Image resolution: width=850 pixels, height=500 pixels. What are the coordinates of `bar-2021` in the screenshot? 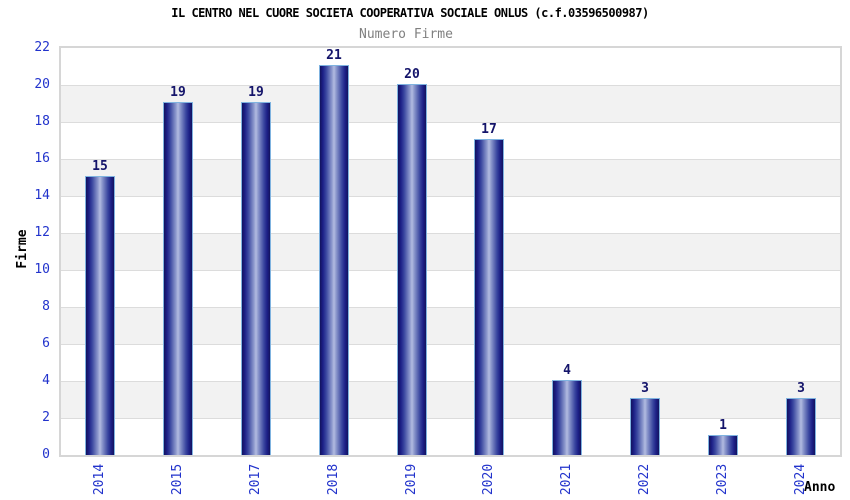 It's located at (567, 417).